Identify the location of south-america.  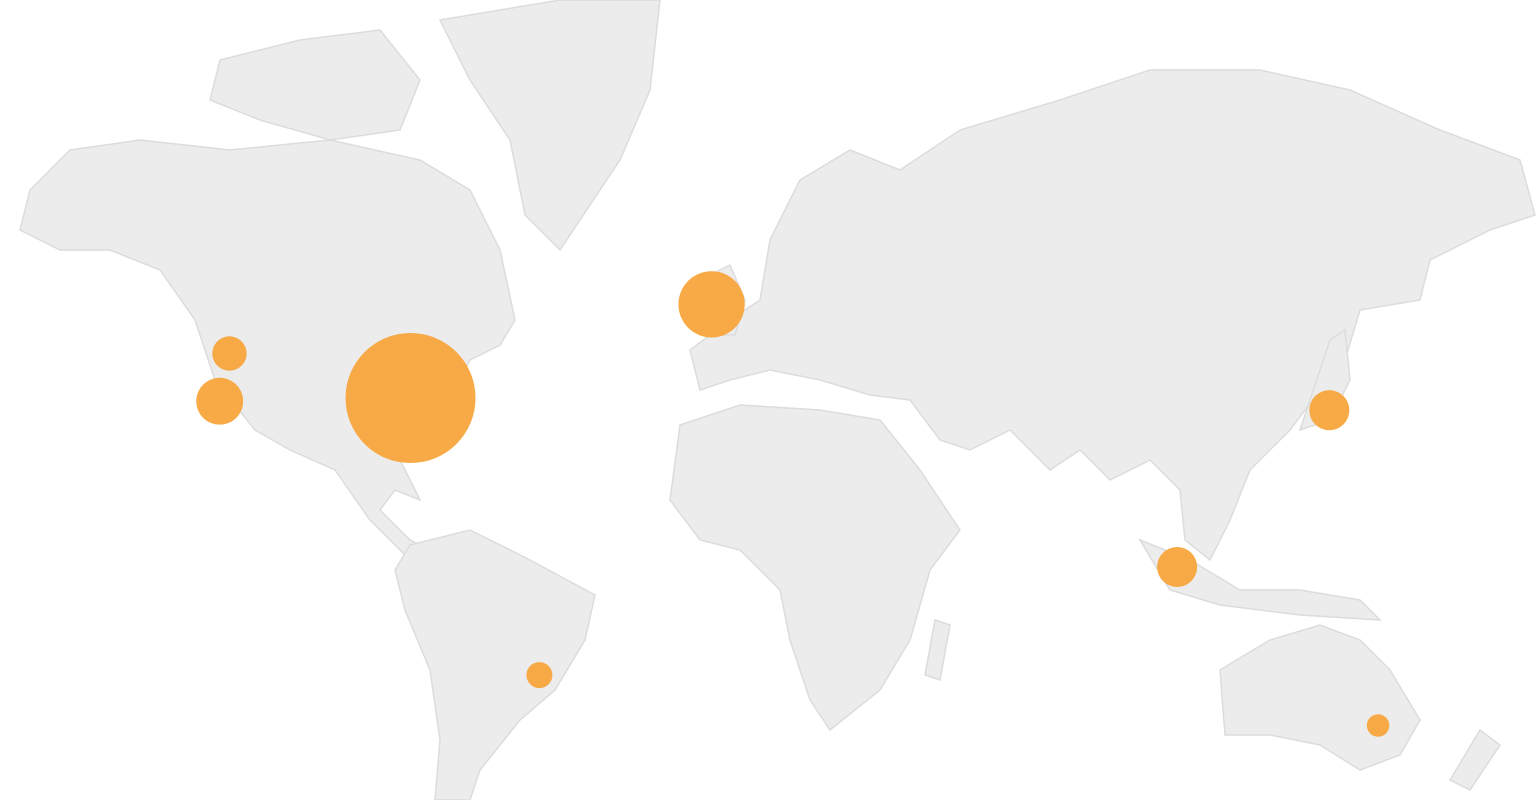
(495, 664).